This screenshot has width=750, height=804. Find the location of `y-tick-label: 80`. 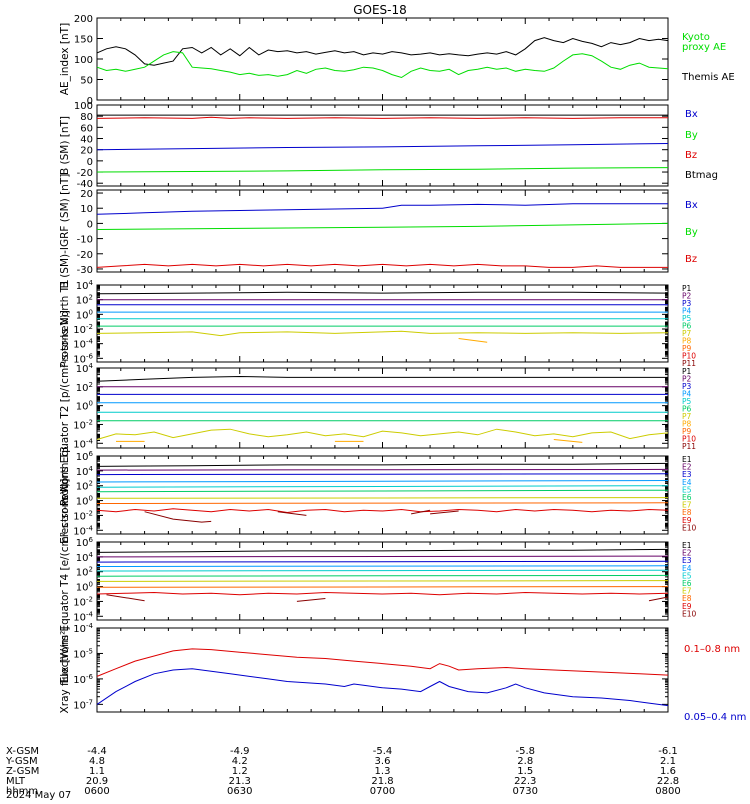

y-tick-label: 80 is located at coordinates (86, 117).